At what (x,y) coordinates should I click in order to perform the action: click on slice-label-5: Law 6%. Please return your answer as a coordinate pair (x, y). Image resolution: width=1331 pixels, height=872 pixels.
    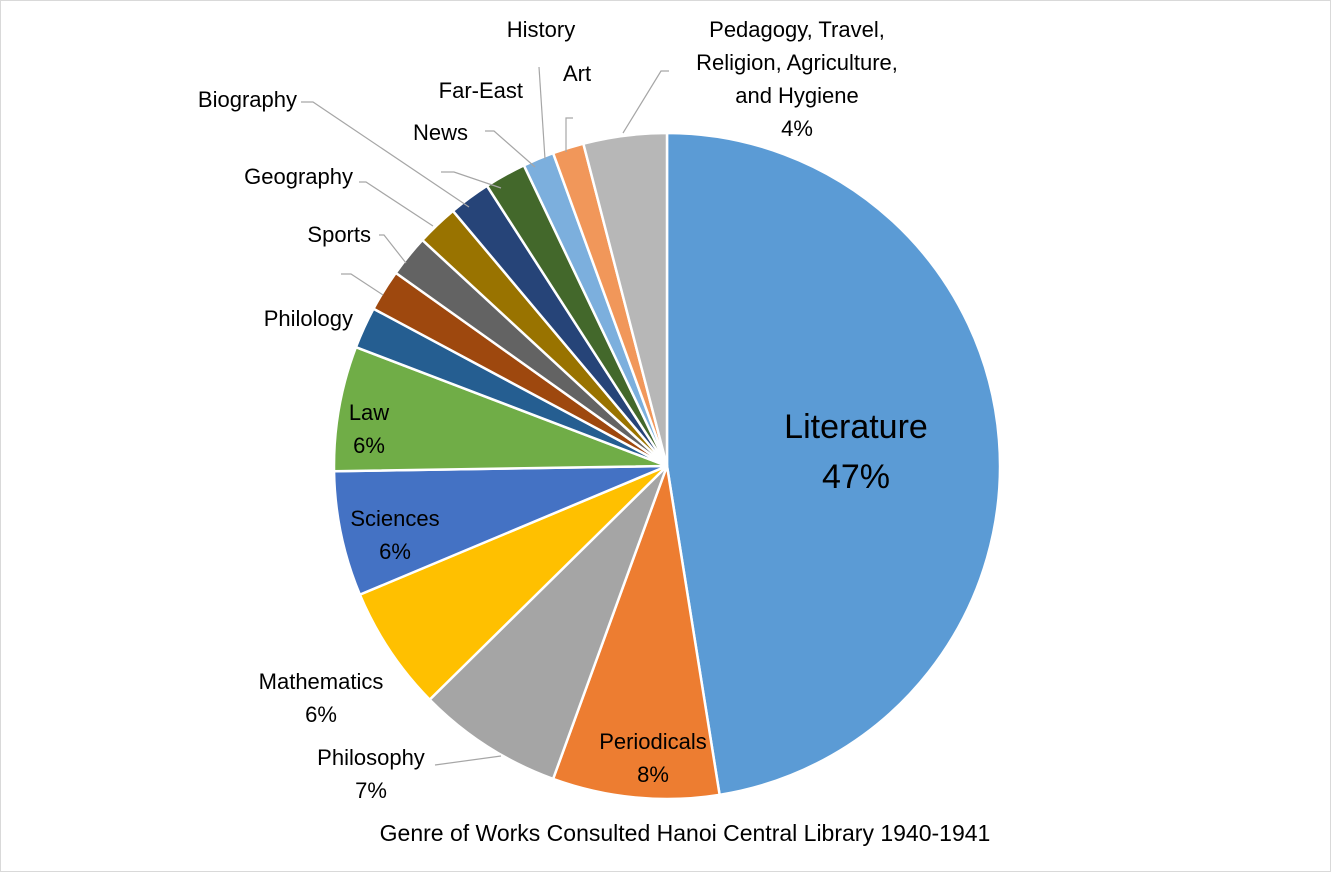
    Looking at the image, I should click on (369, 429).